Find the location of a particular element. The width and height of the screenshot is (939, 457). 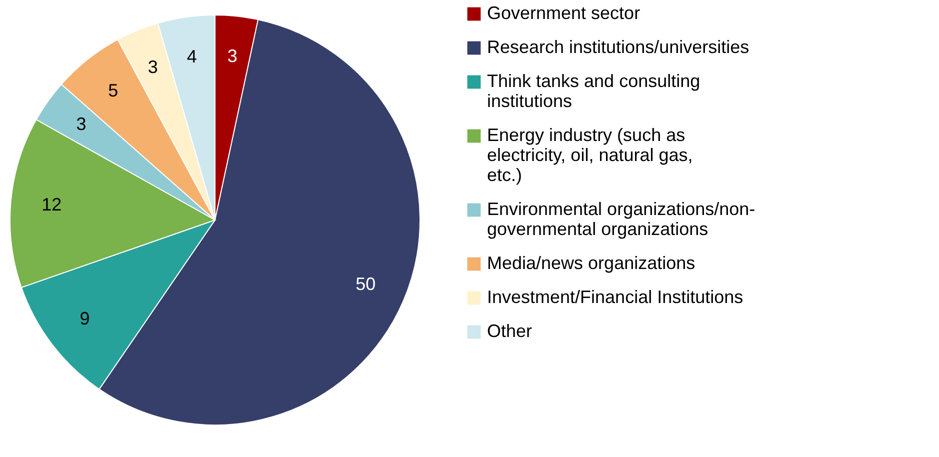

legend-label: Media/news organizations is located at coordinates (591, 263).